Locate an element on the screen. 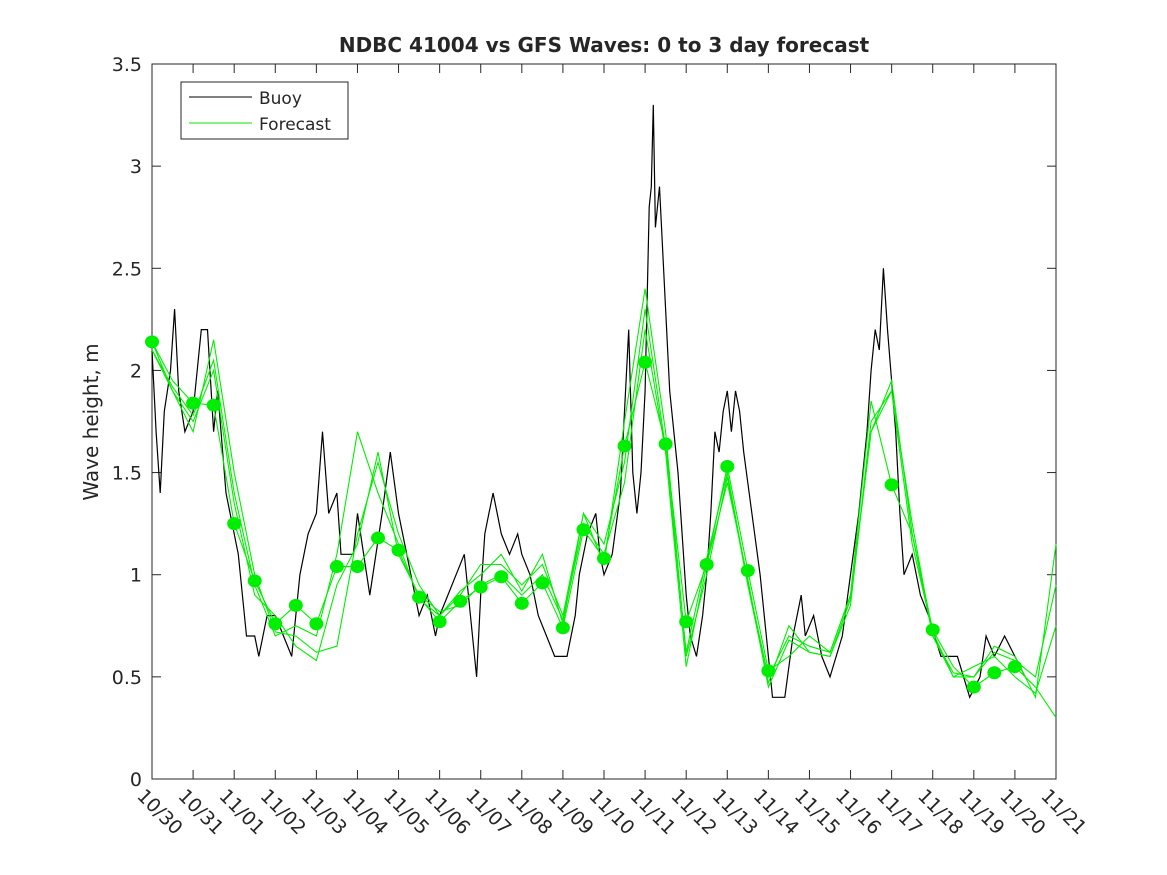 The height and width of the screenshot is (875, 1167). legend-box is located at coordinates (264, 110).